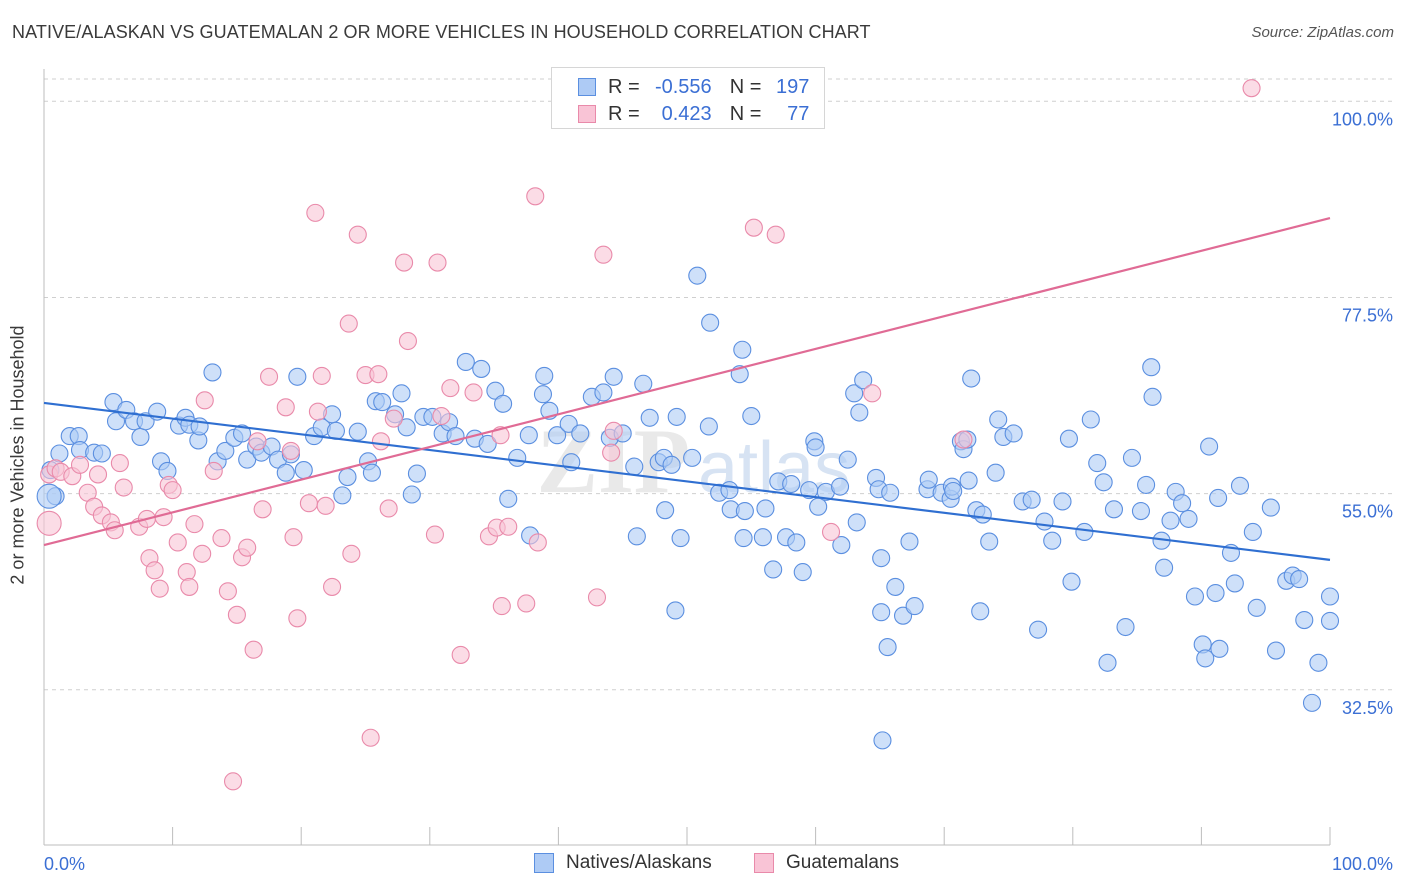  What do you see at coordinates (793, 86) in the screenshot?
I see `n-value: 197` at bounding box center [793, 86].